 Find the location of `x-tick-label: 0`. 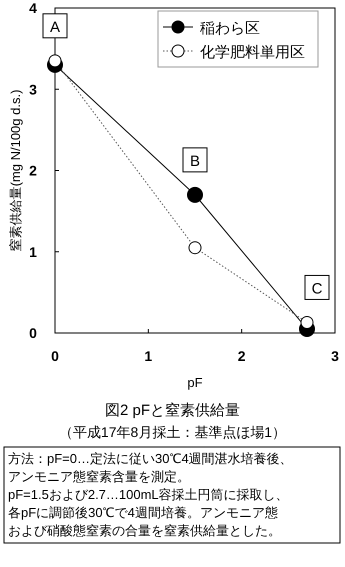

x-tick-label: 0 is located at coordinates (55, 356).